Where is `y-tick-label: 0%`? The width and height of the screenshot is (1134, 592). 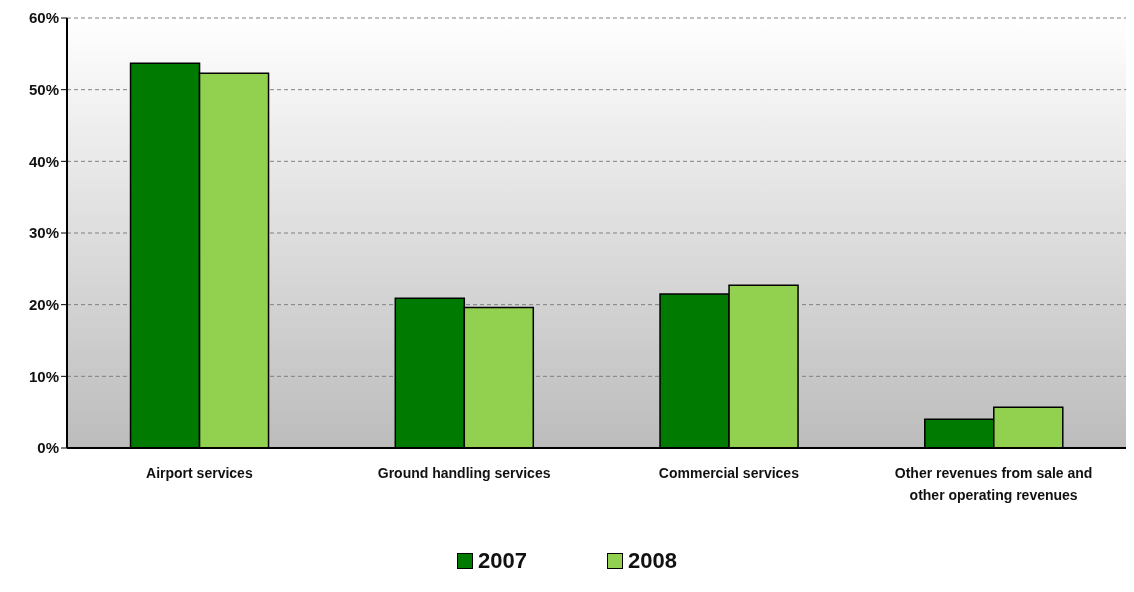
y-tick-label: 0% is located at coordinates (48, 448).